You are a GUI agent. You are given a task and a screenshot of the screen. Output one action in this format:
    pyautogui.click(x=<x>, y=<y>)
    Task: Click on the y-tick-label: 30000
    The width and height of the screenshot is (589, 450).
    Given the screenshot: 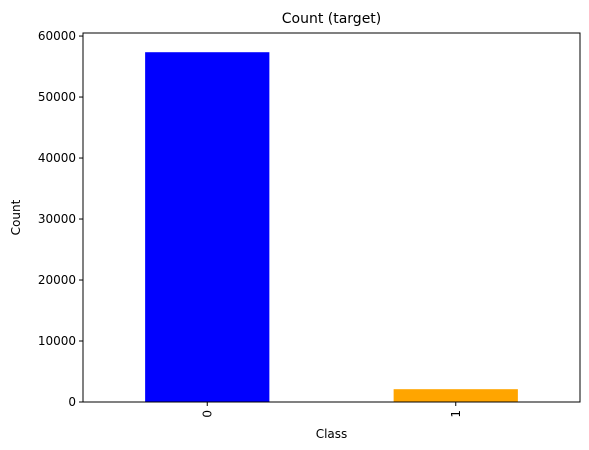 What is the action you would take?
    pyautogui.click(x=57, y=219)
    